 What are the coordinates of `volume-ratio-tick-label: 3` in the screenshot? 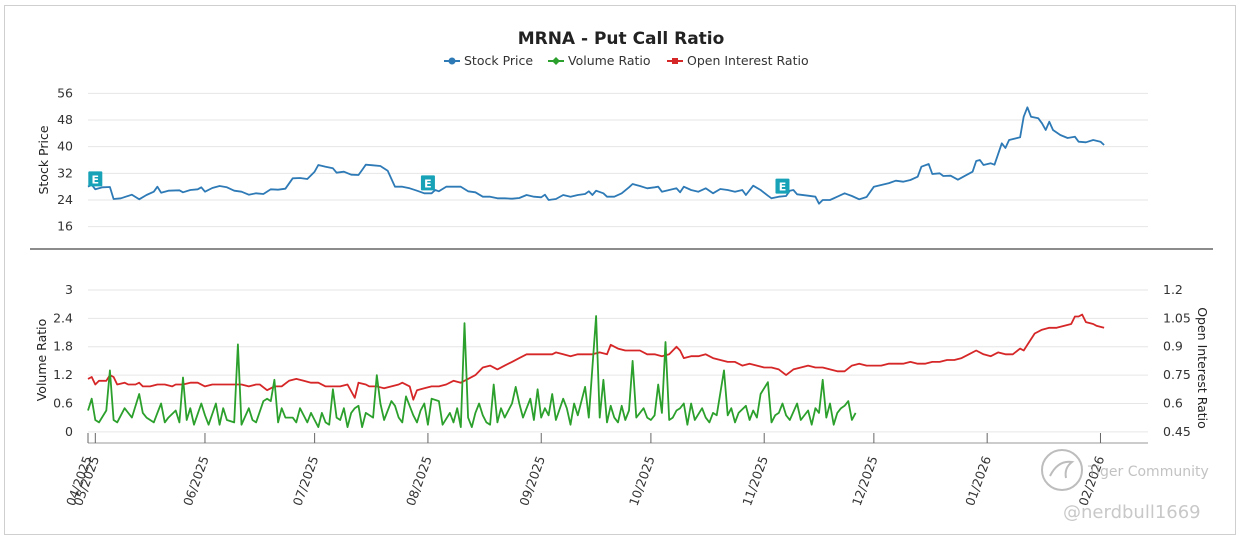 It's located at (69, 289).